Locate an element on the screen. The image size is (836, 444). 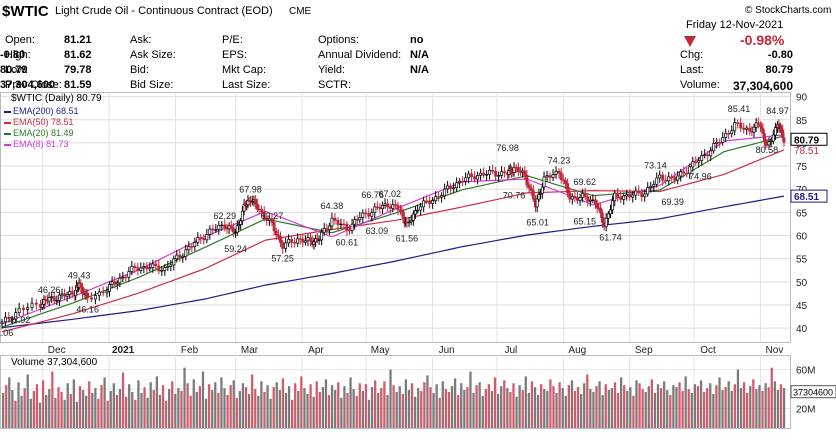
quote-mid-label: Ask Size: is located at coordinates (153, 55).